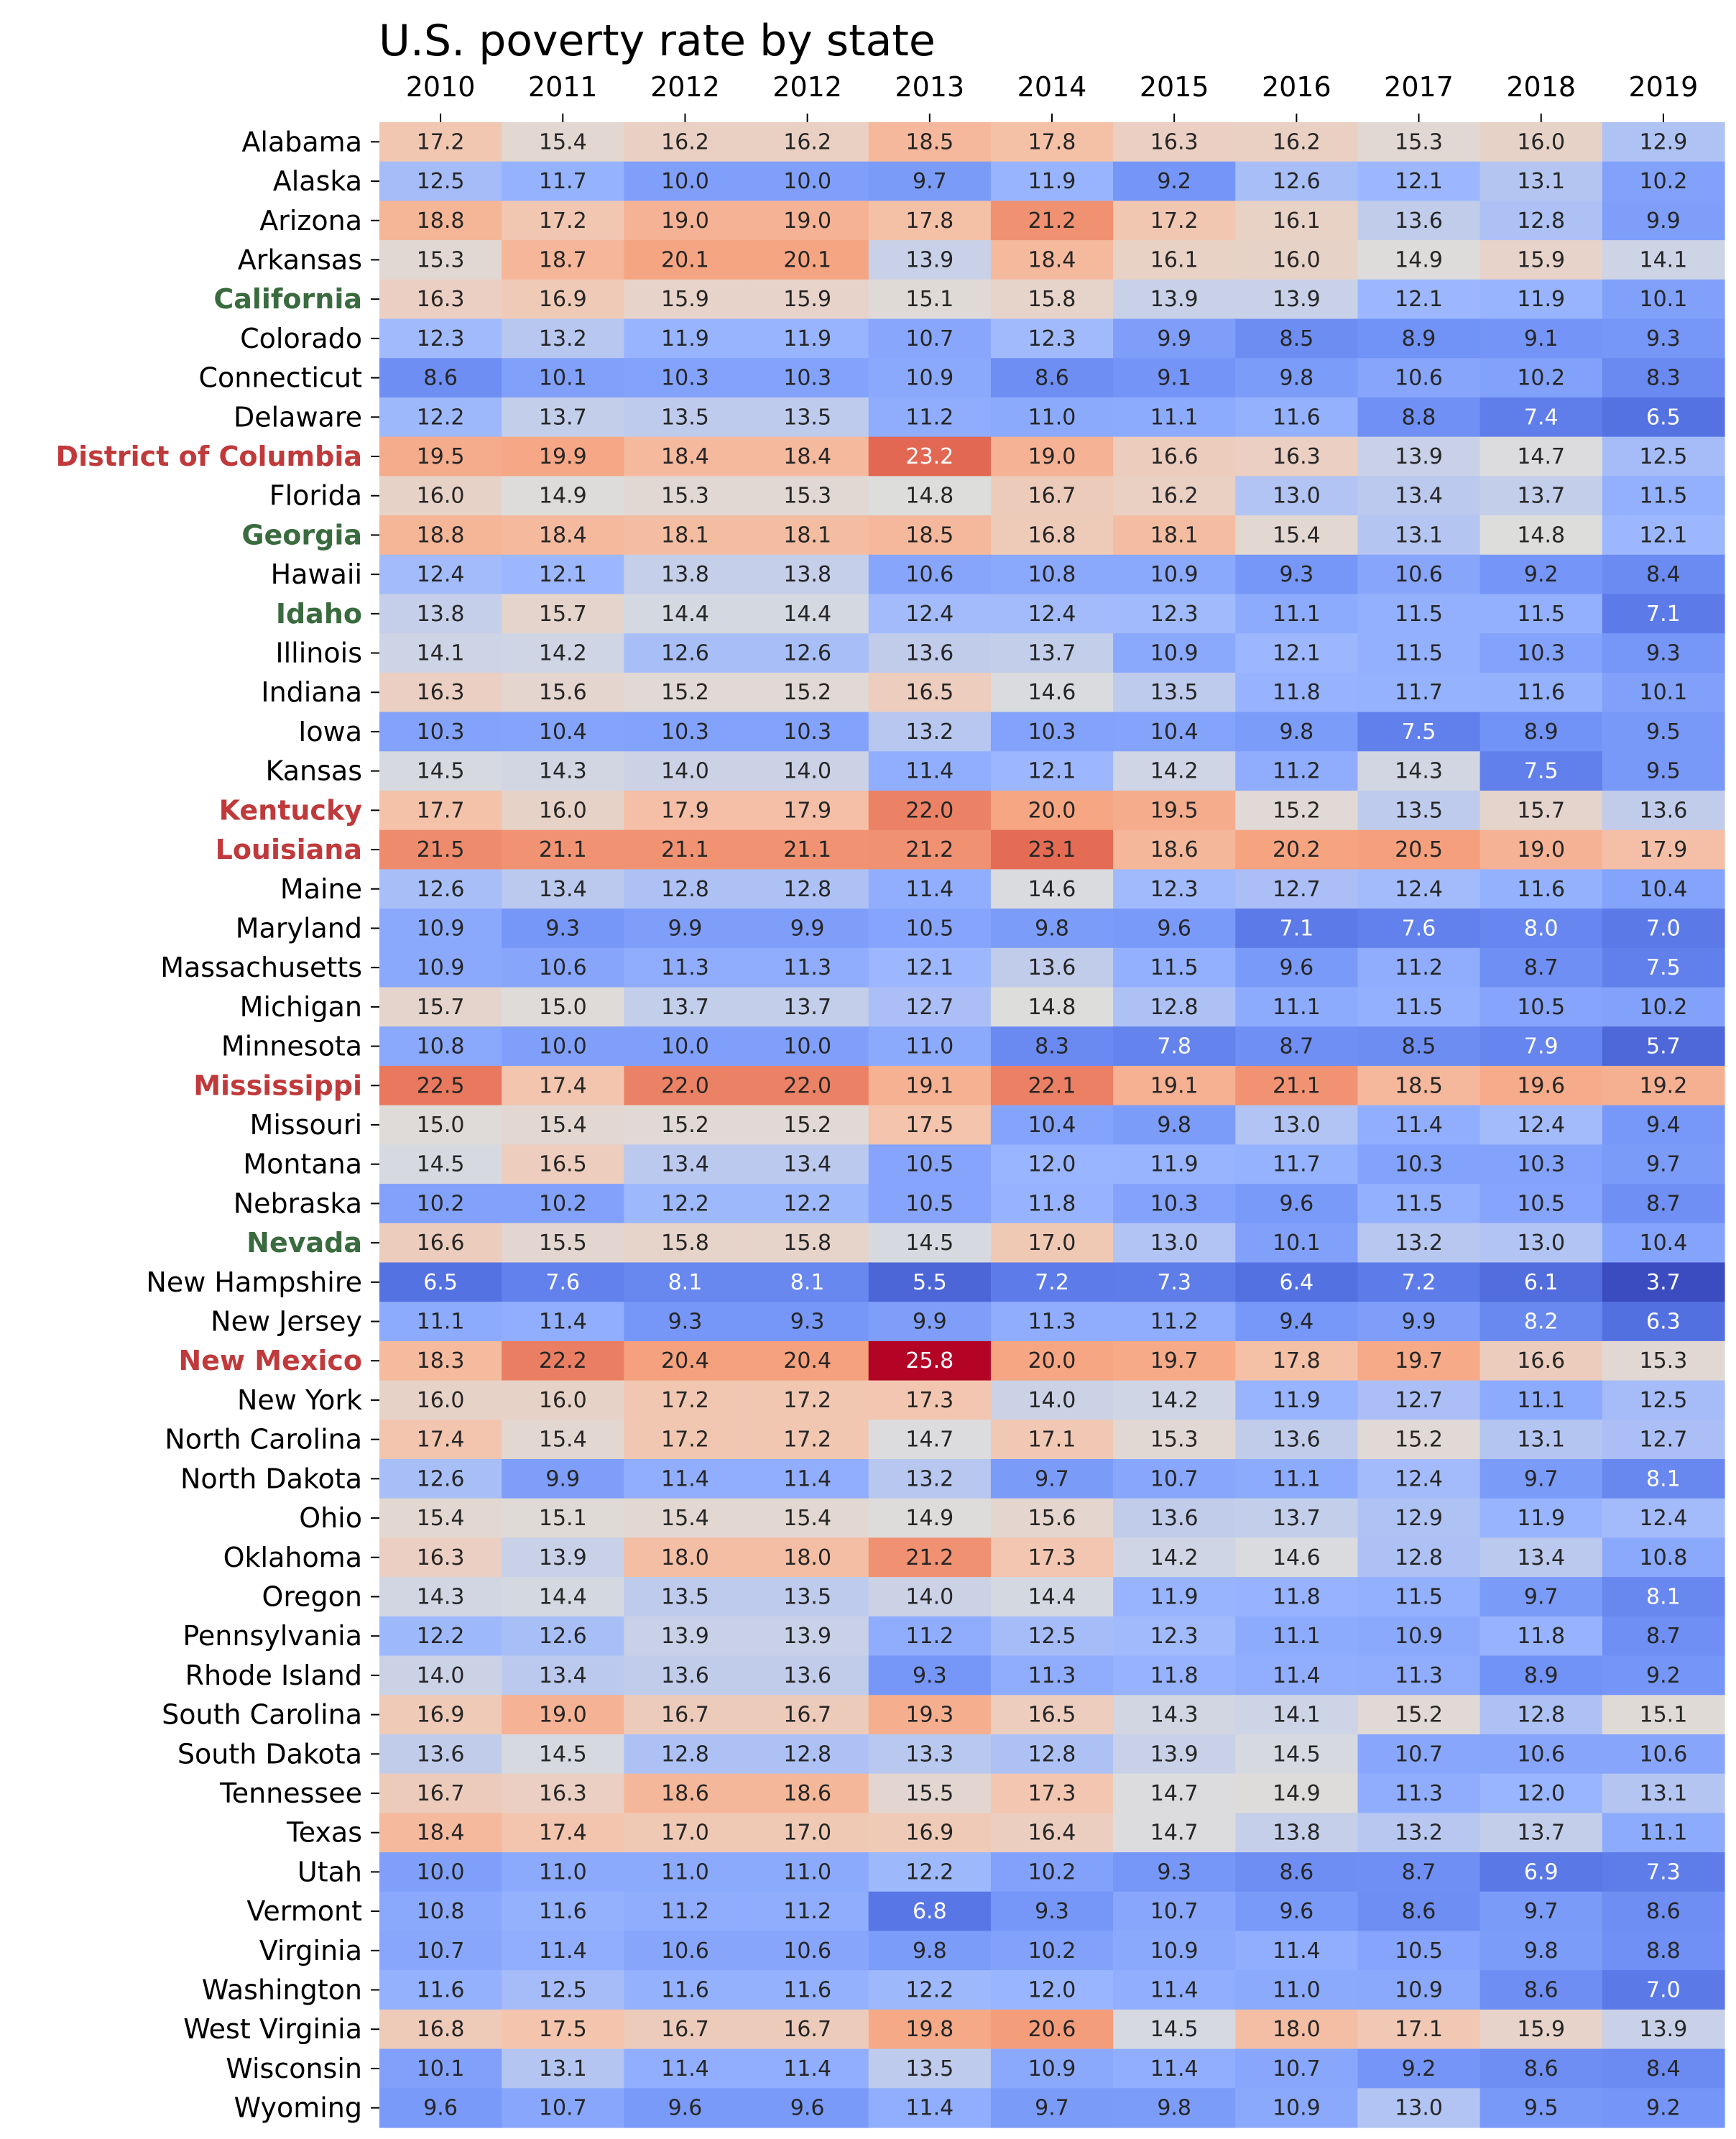 This screenshot has width=1736, height=2139. What do you see at coordinates (318, 653) in the screenshot?
I see `row-label: Illinois` at bounding box center [318, 653].